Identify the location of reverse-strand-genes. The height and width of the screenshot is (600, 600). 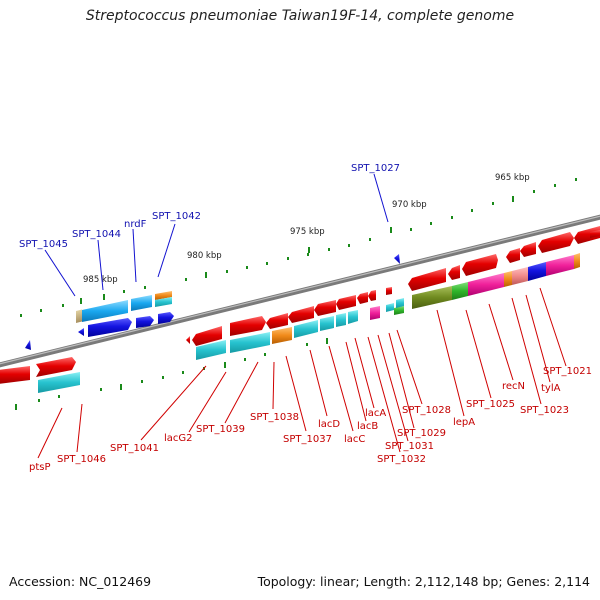
(212, 302).